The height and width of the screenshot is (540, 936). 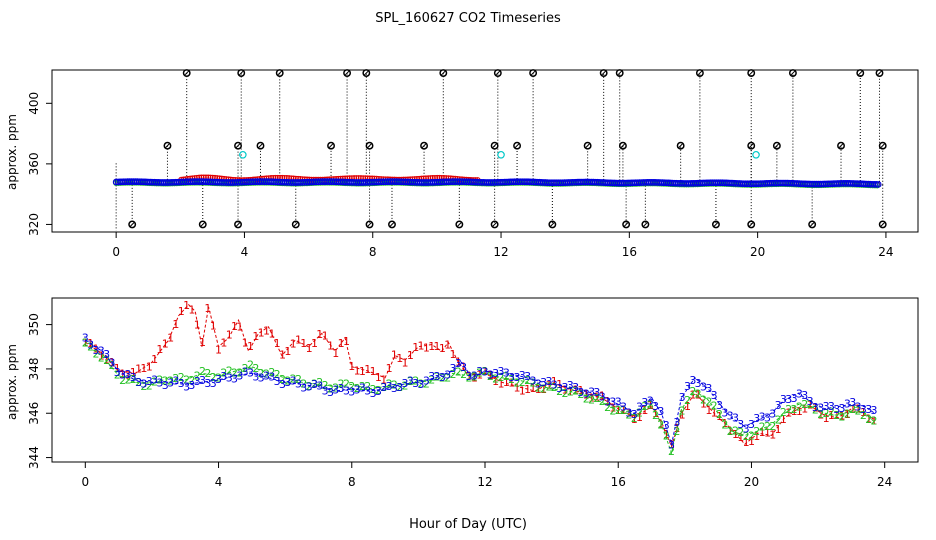 What do you see at coordinates (501, 154) in the screenshot?
I see `cyan-point` at bounding box center [501, 154].